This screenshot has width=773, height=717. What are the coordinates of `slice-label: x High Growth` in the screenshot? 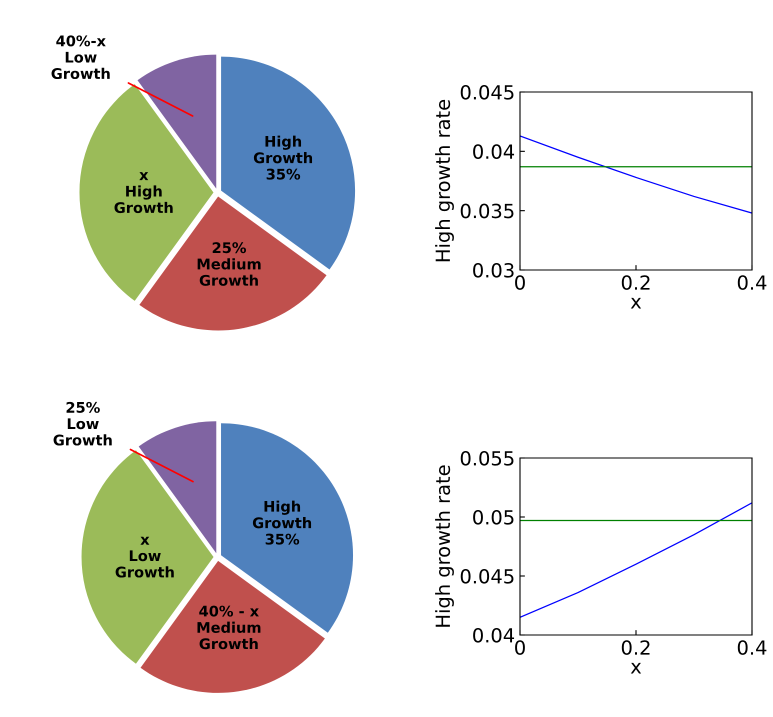 It's located at (143, 193).